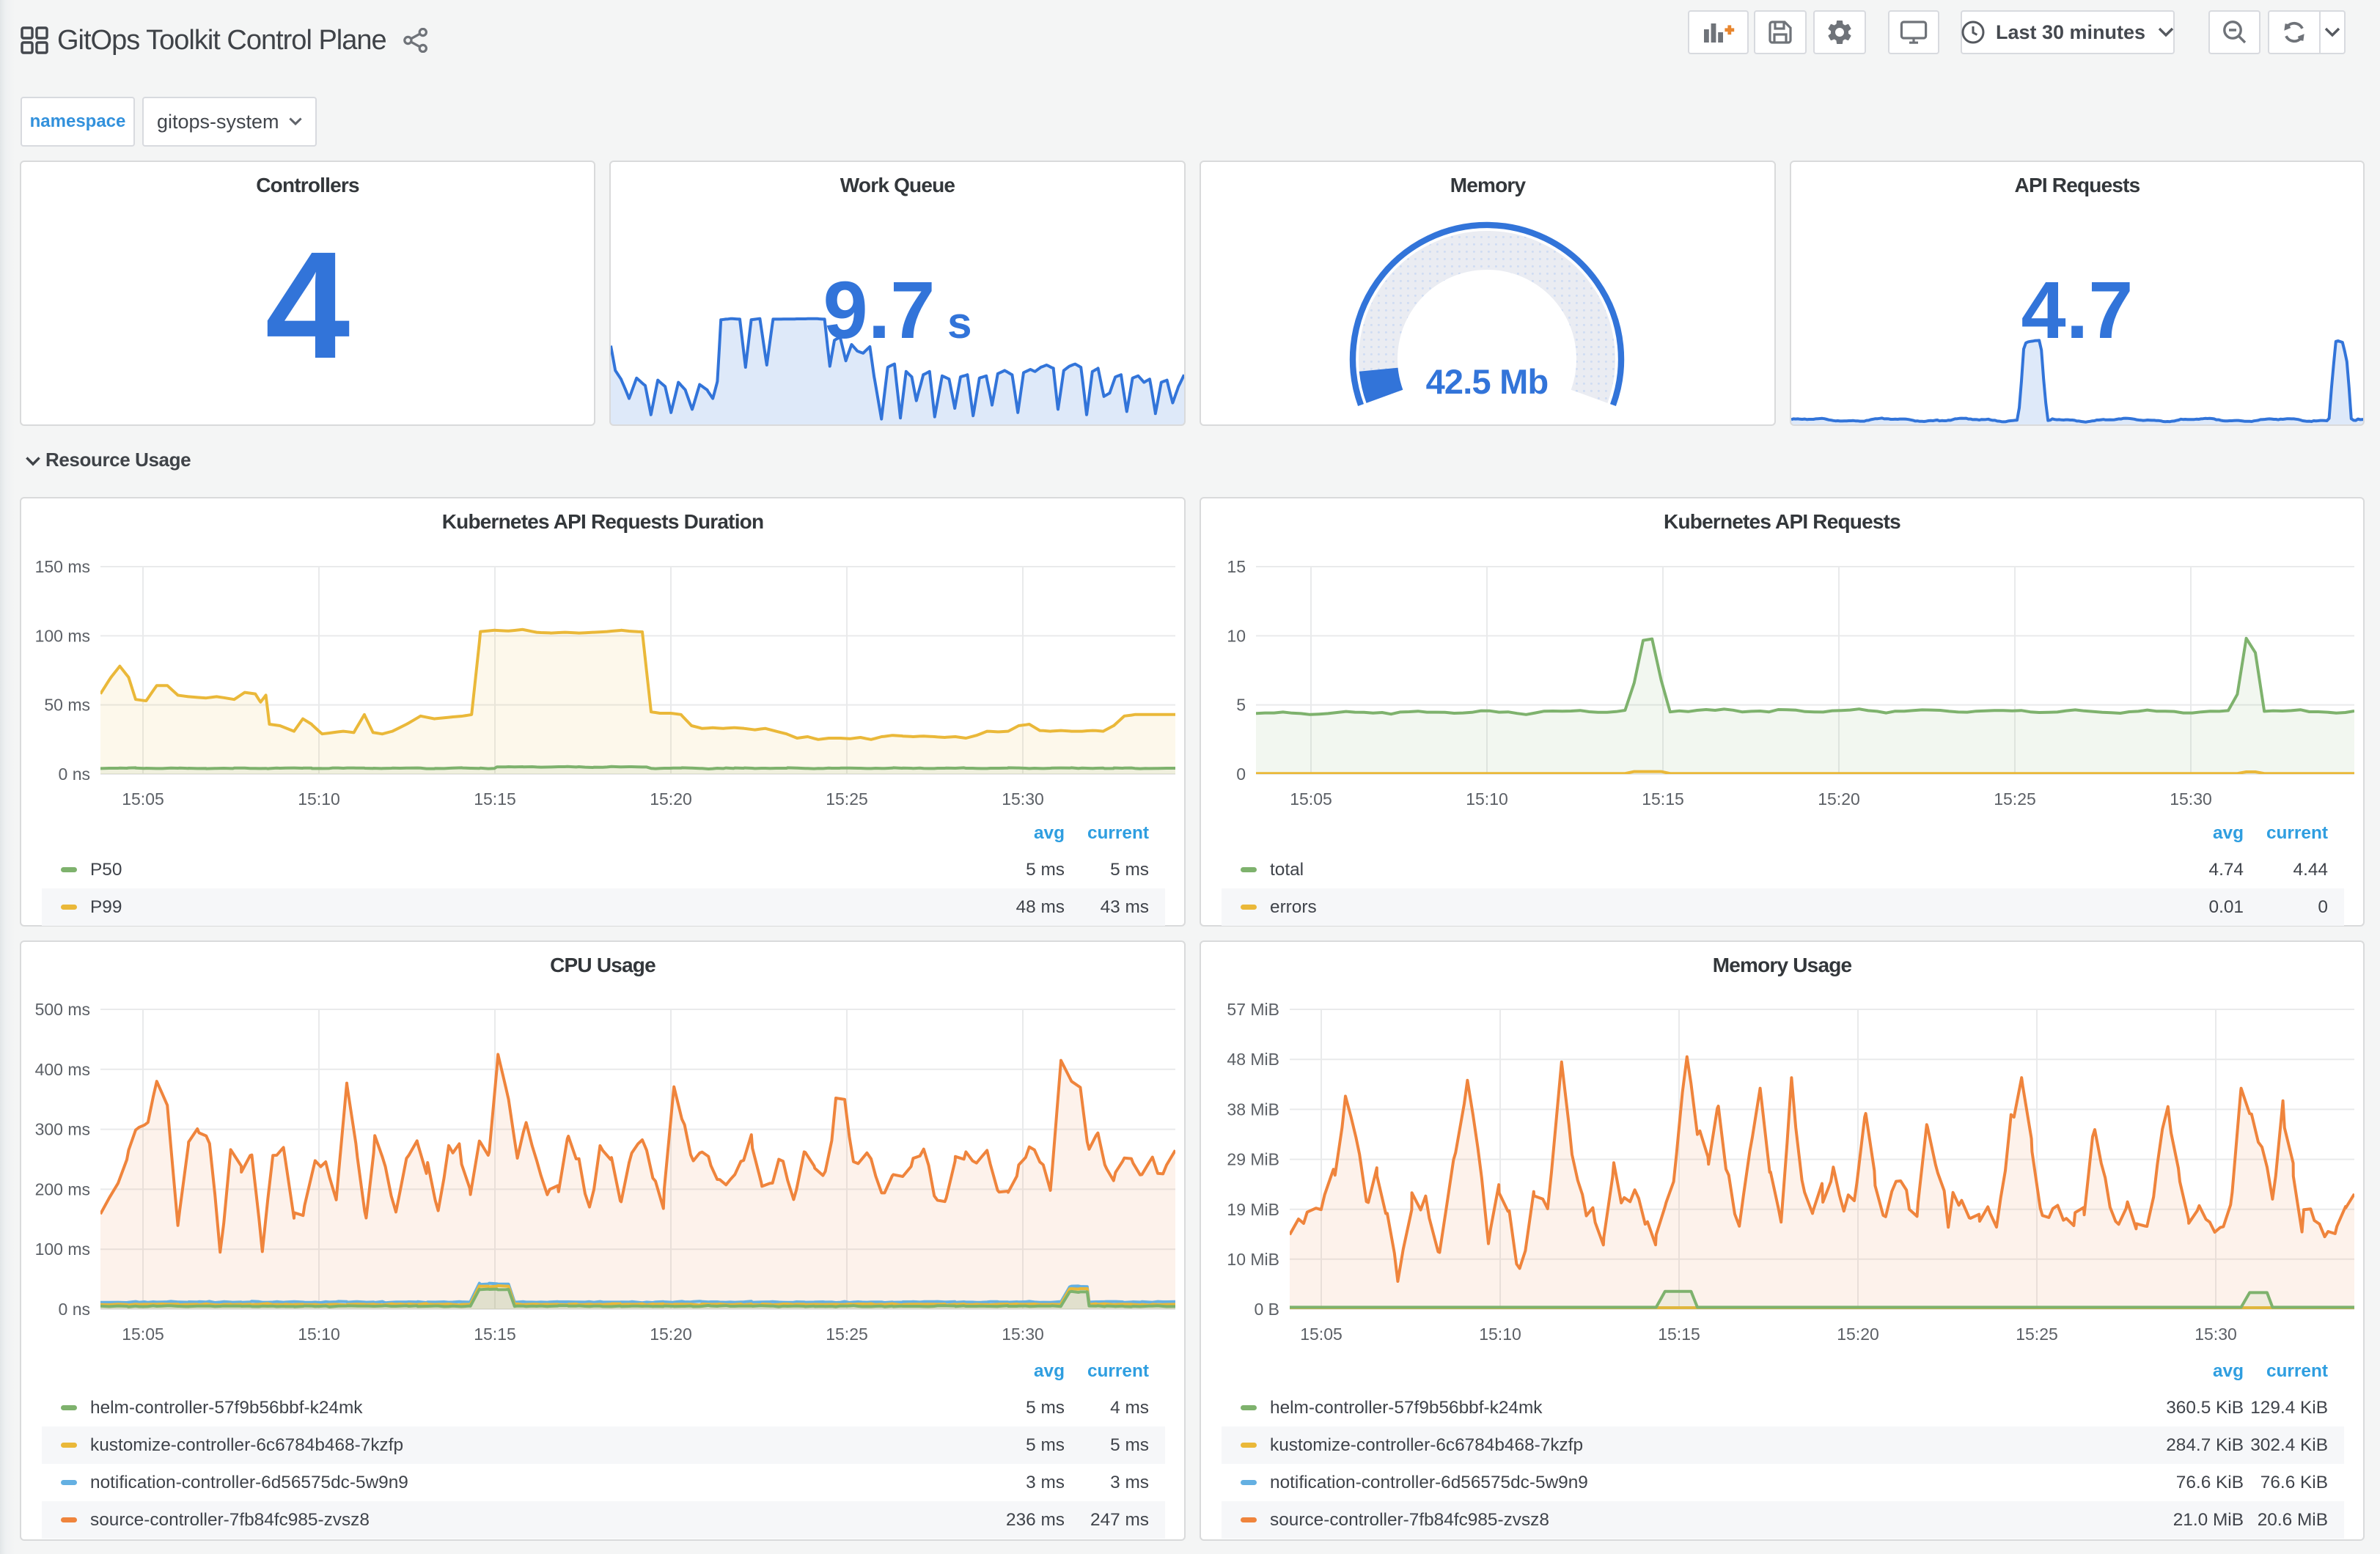 This screenshot has height=1554, width=2380. What do you see at coordinates (67, 705) in the screenshot?
I see `svg-text: 50 ms` at bounding box center [67, 705].